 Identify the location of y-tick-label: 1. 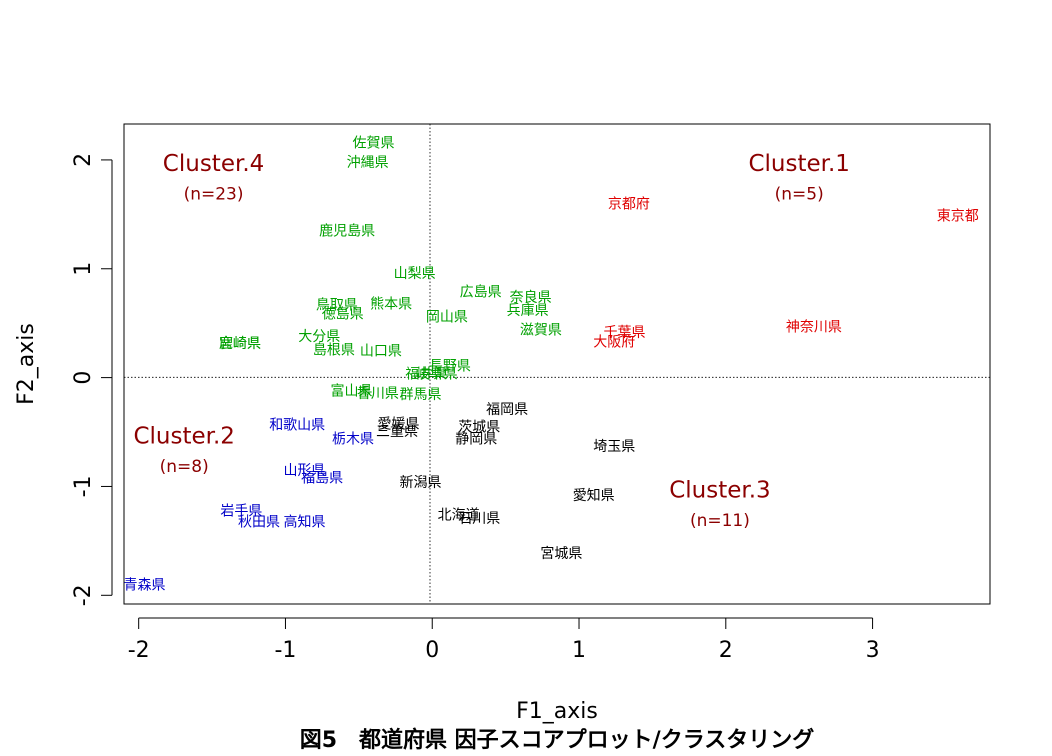
(83, 269).